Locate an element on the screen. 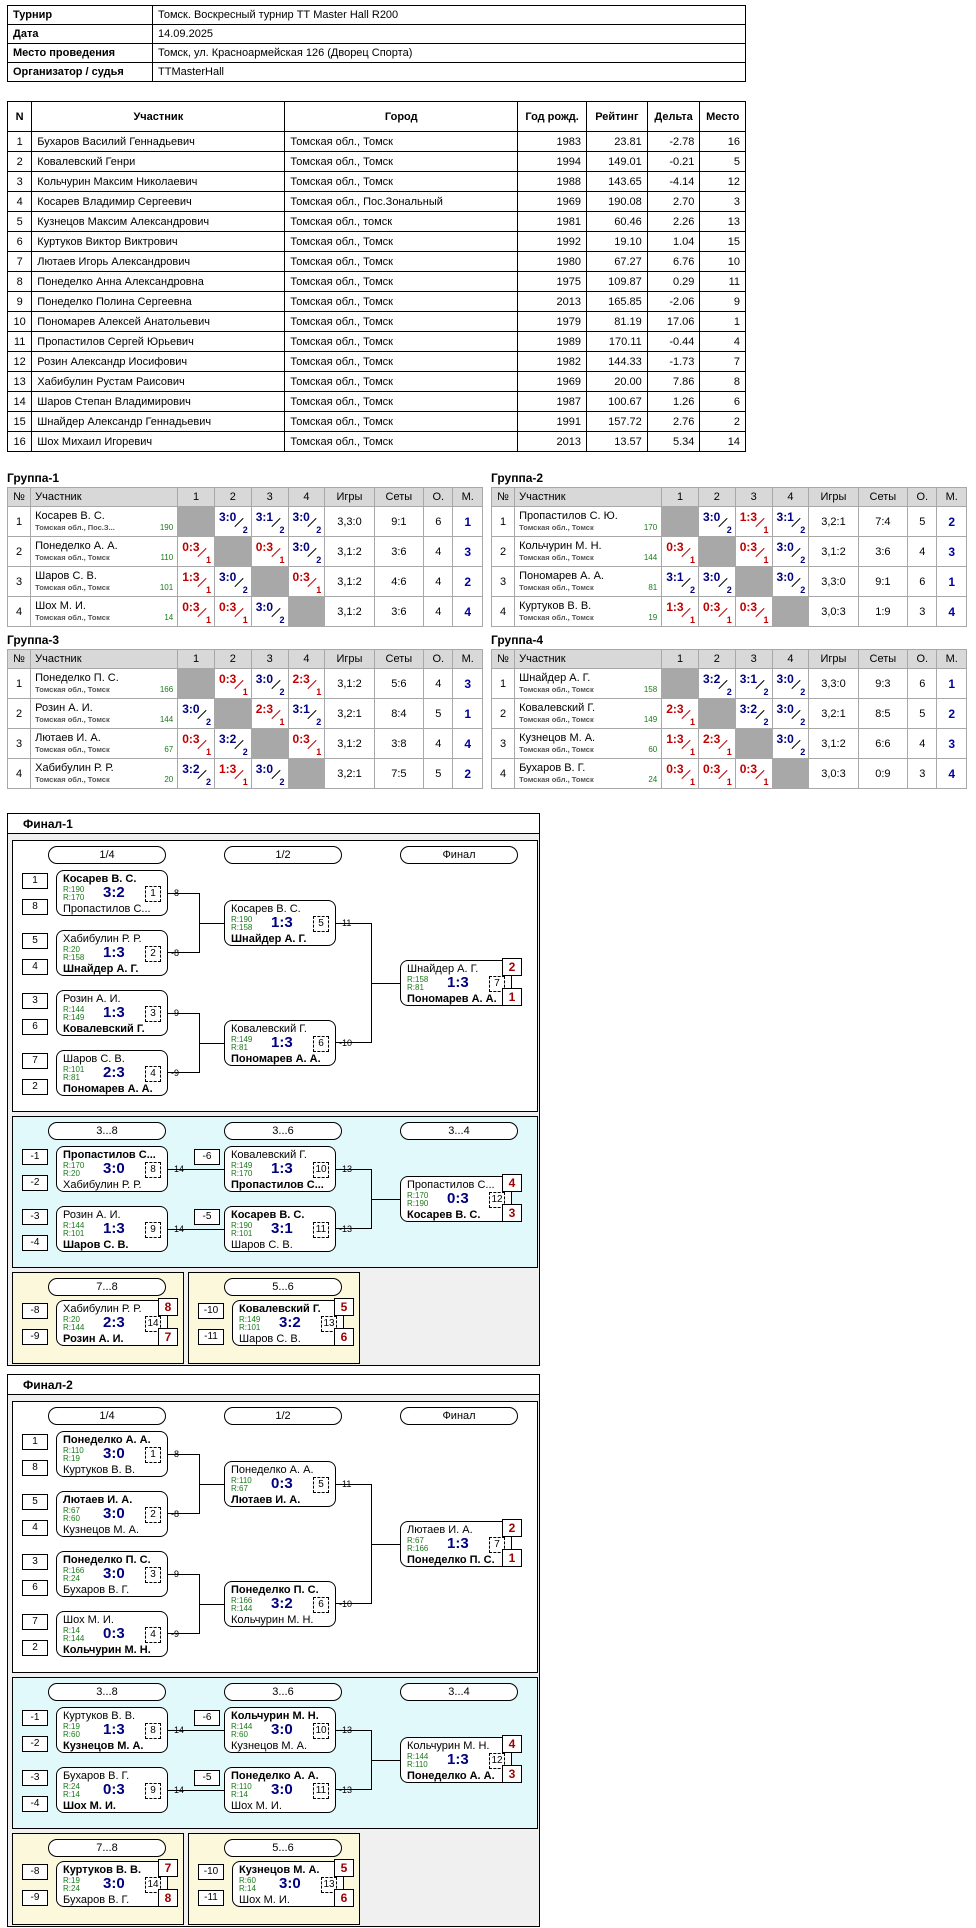  match-box: Лютаев И. А. R:67 R:60 3:0 2 Кузнецов М. А. is located at coordinates (112, 1514).